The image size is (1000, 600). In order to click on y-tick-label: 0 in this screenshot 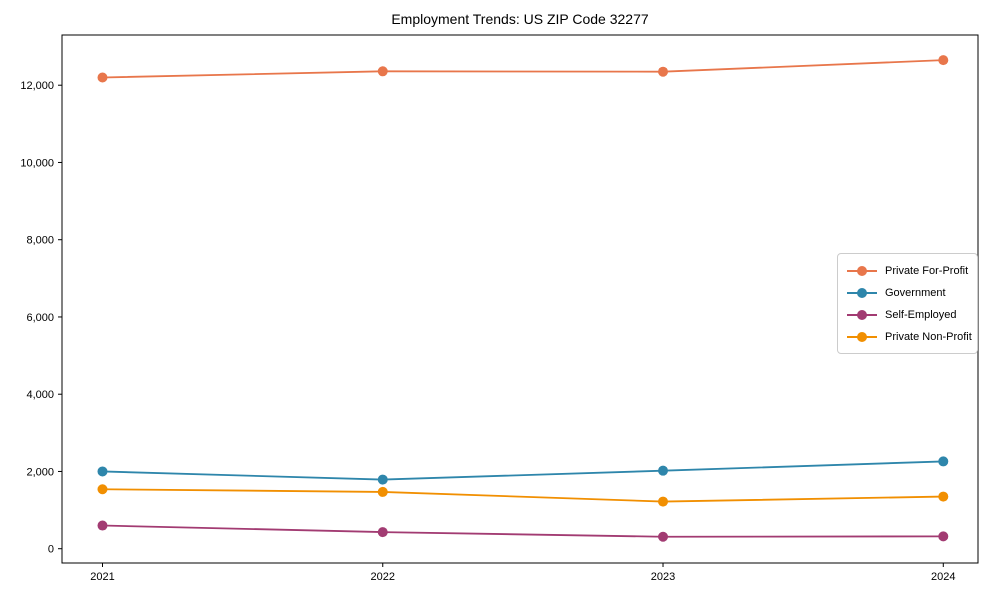, I will do `click(51, 550)`.